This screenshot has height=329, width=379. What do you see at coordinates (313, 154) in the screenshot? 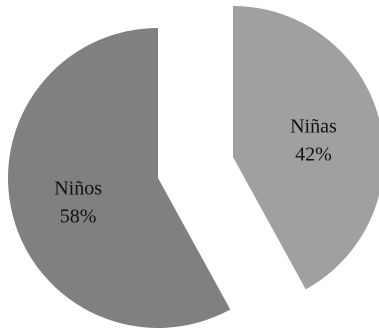
I see `slice-value-ninas: 42%` at bounding box center [313, 154].